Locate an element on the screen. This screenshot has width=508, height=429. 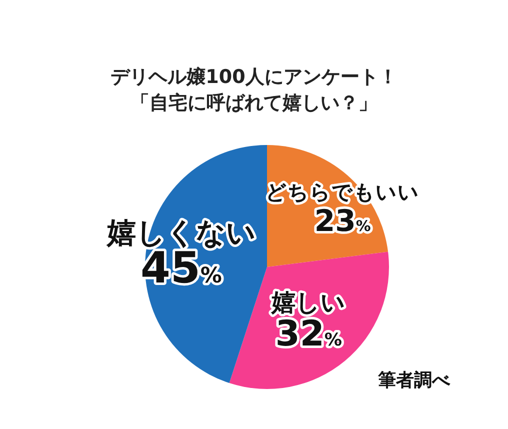
chart-title: デリヘル嬢100人にアンケート！ is located at coordinates (254, 77).